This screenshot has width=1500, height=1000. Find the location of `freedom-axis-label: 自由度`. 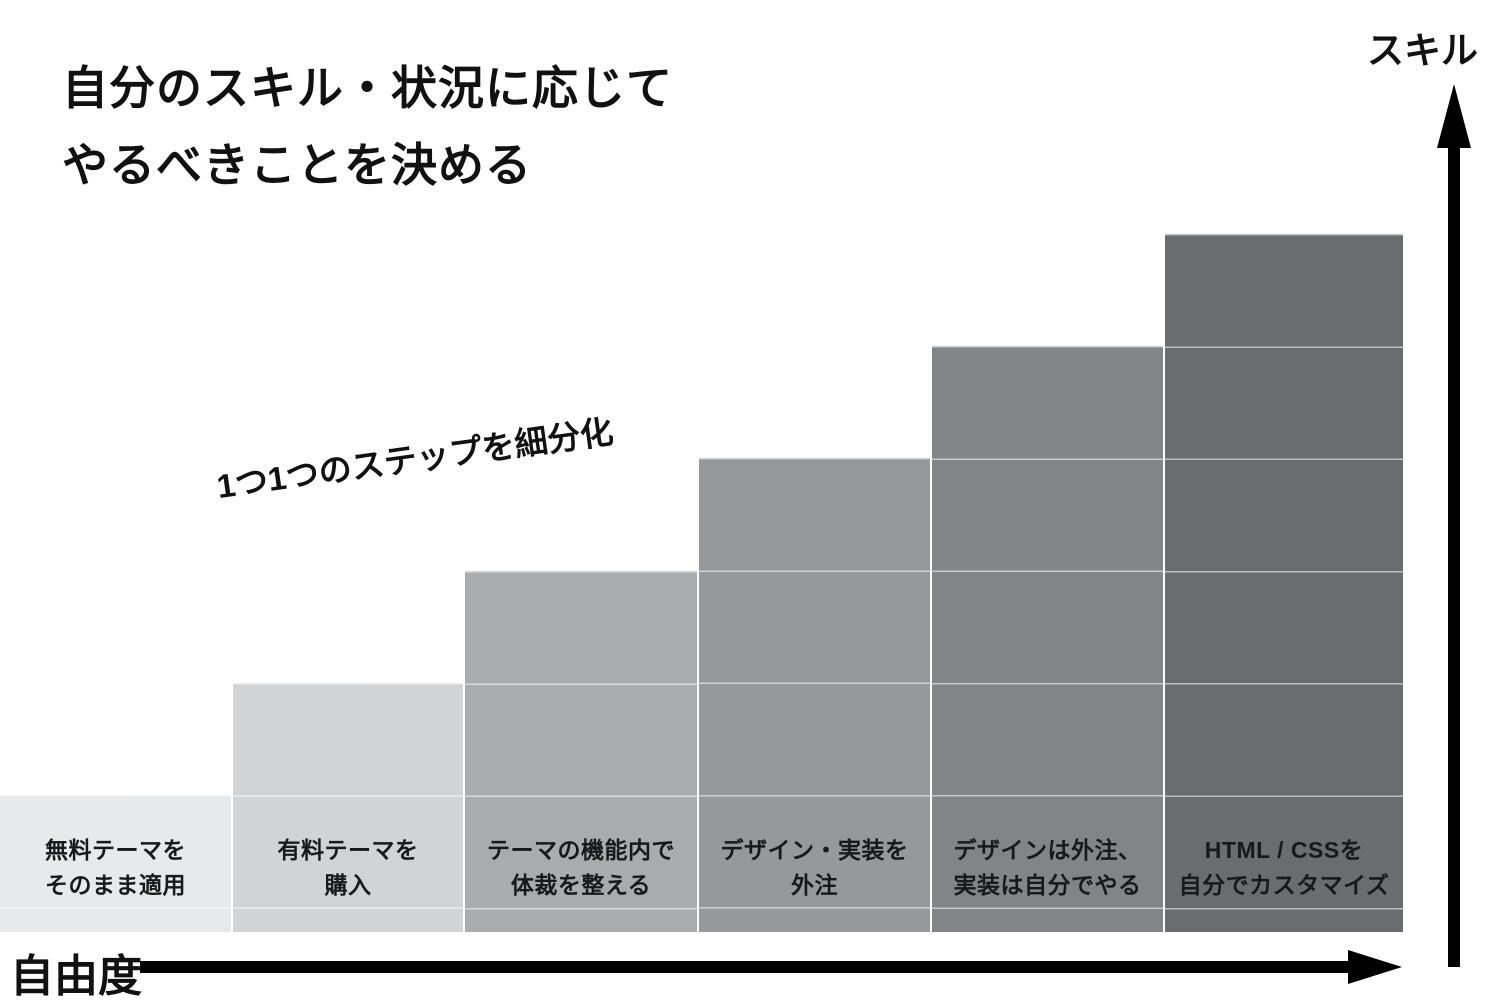

freedom-axis-label: 自由度 is located at coordinates (76, 976).